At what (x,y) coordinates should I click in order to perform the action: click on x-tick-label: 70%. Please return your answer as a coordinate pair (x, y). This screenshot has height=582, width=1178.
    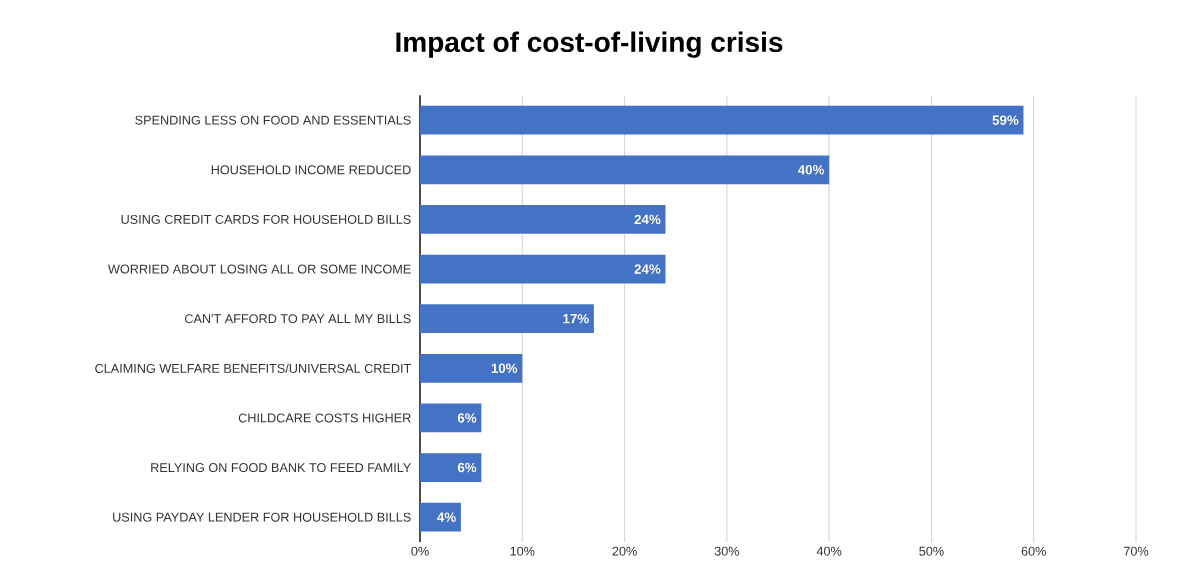
    Looking at the image, I should click on (1136, 551).